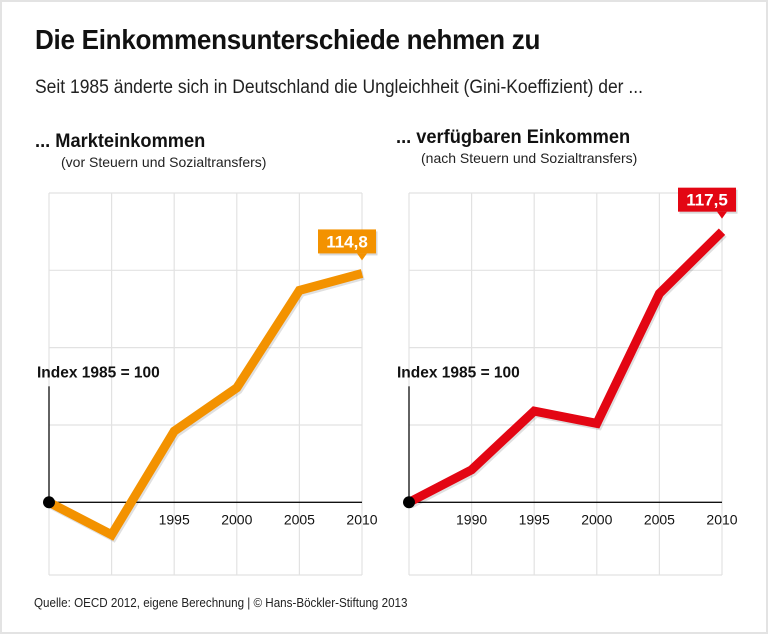 This screenshot has height=634, width=768. I want to click on end-value-label: 114,8, so click(347, 241).